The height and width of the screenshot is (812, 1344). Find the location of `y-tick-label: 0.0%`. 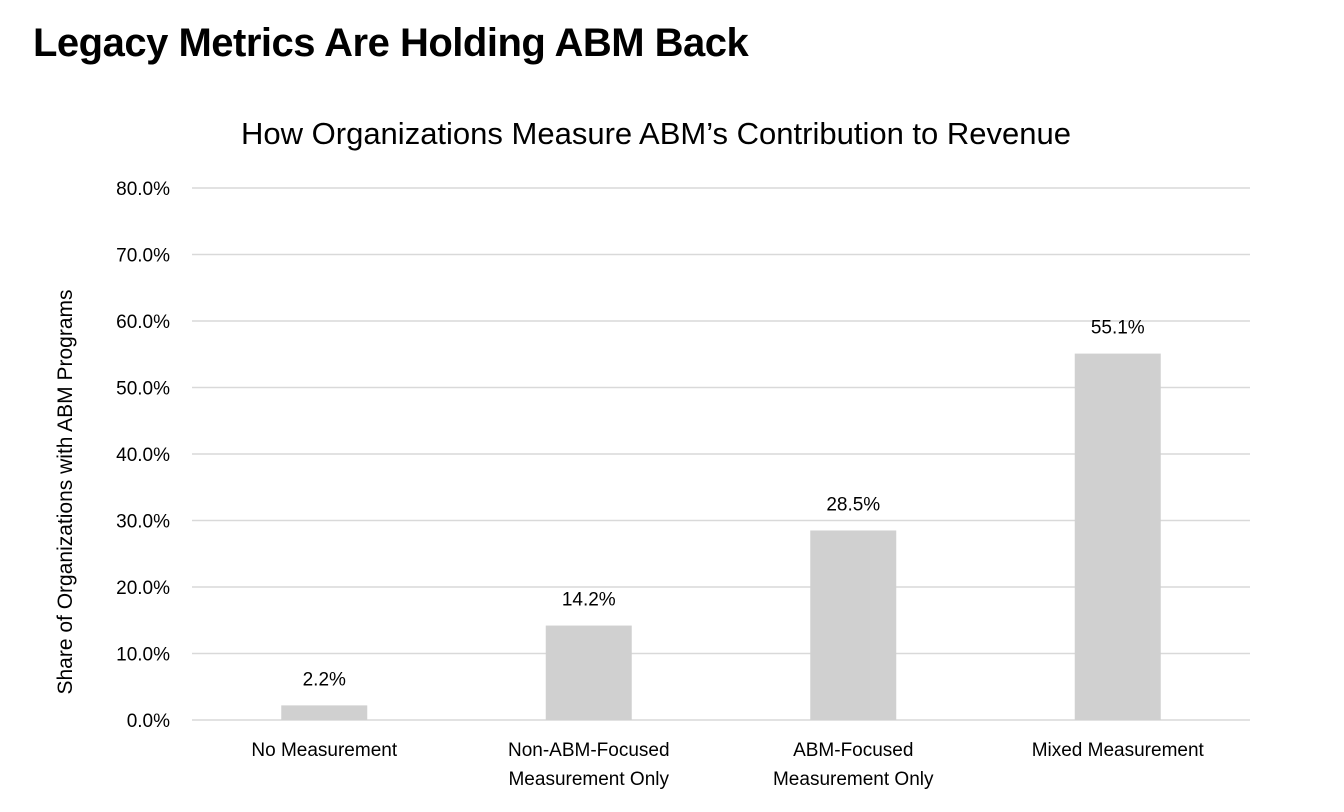

y-tick-label: 0.0% is located at coordinates (148, 721).